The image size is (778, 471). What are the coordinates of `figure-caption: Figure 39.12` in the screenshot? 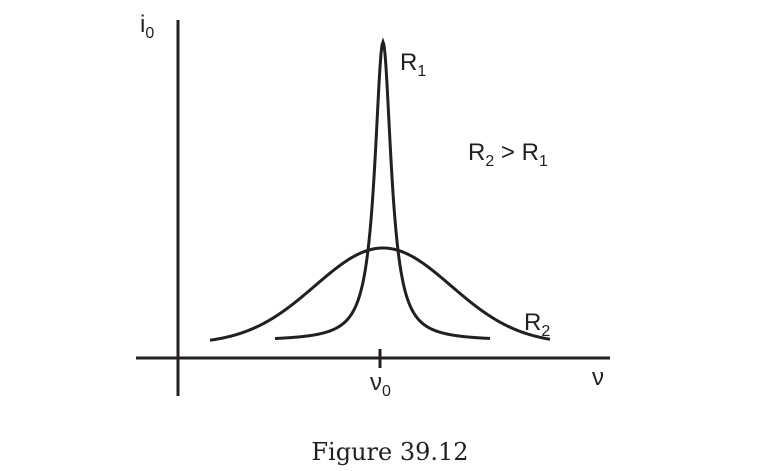 It's located at (389, 452).